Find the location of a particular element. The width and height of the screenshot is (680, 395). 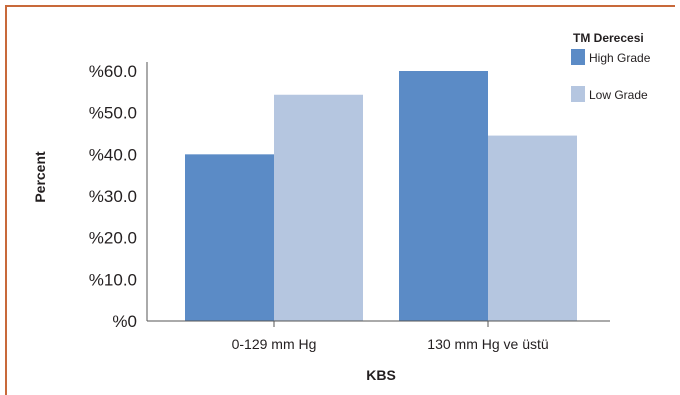

legend-label-low-grade: Low Grade is located at coordinates (618, 95).